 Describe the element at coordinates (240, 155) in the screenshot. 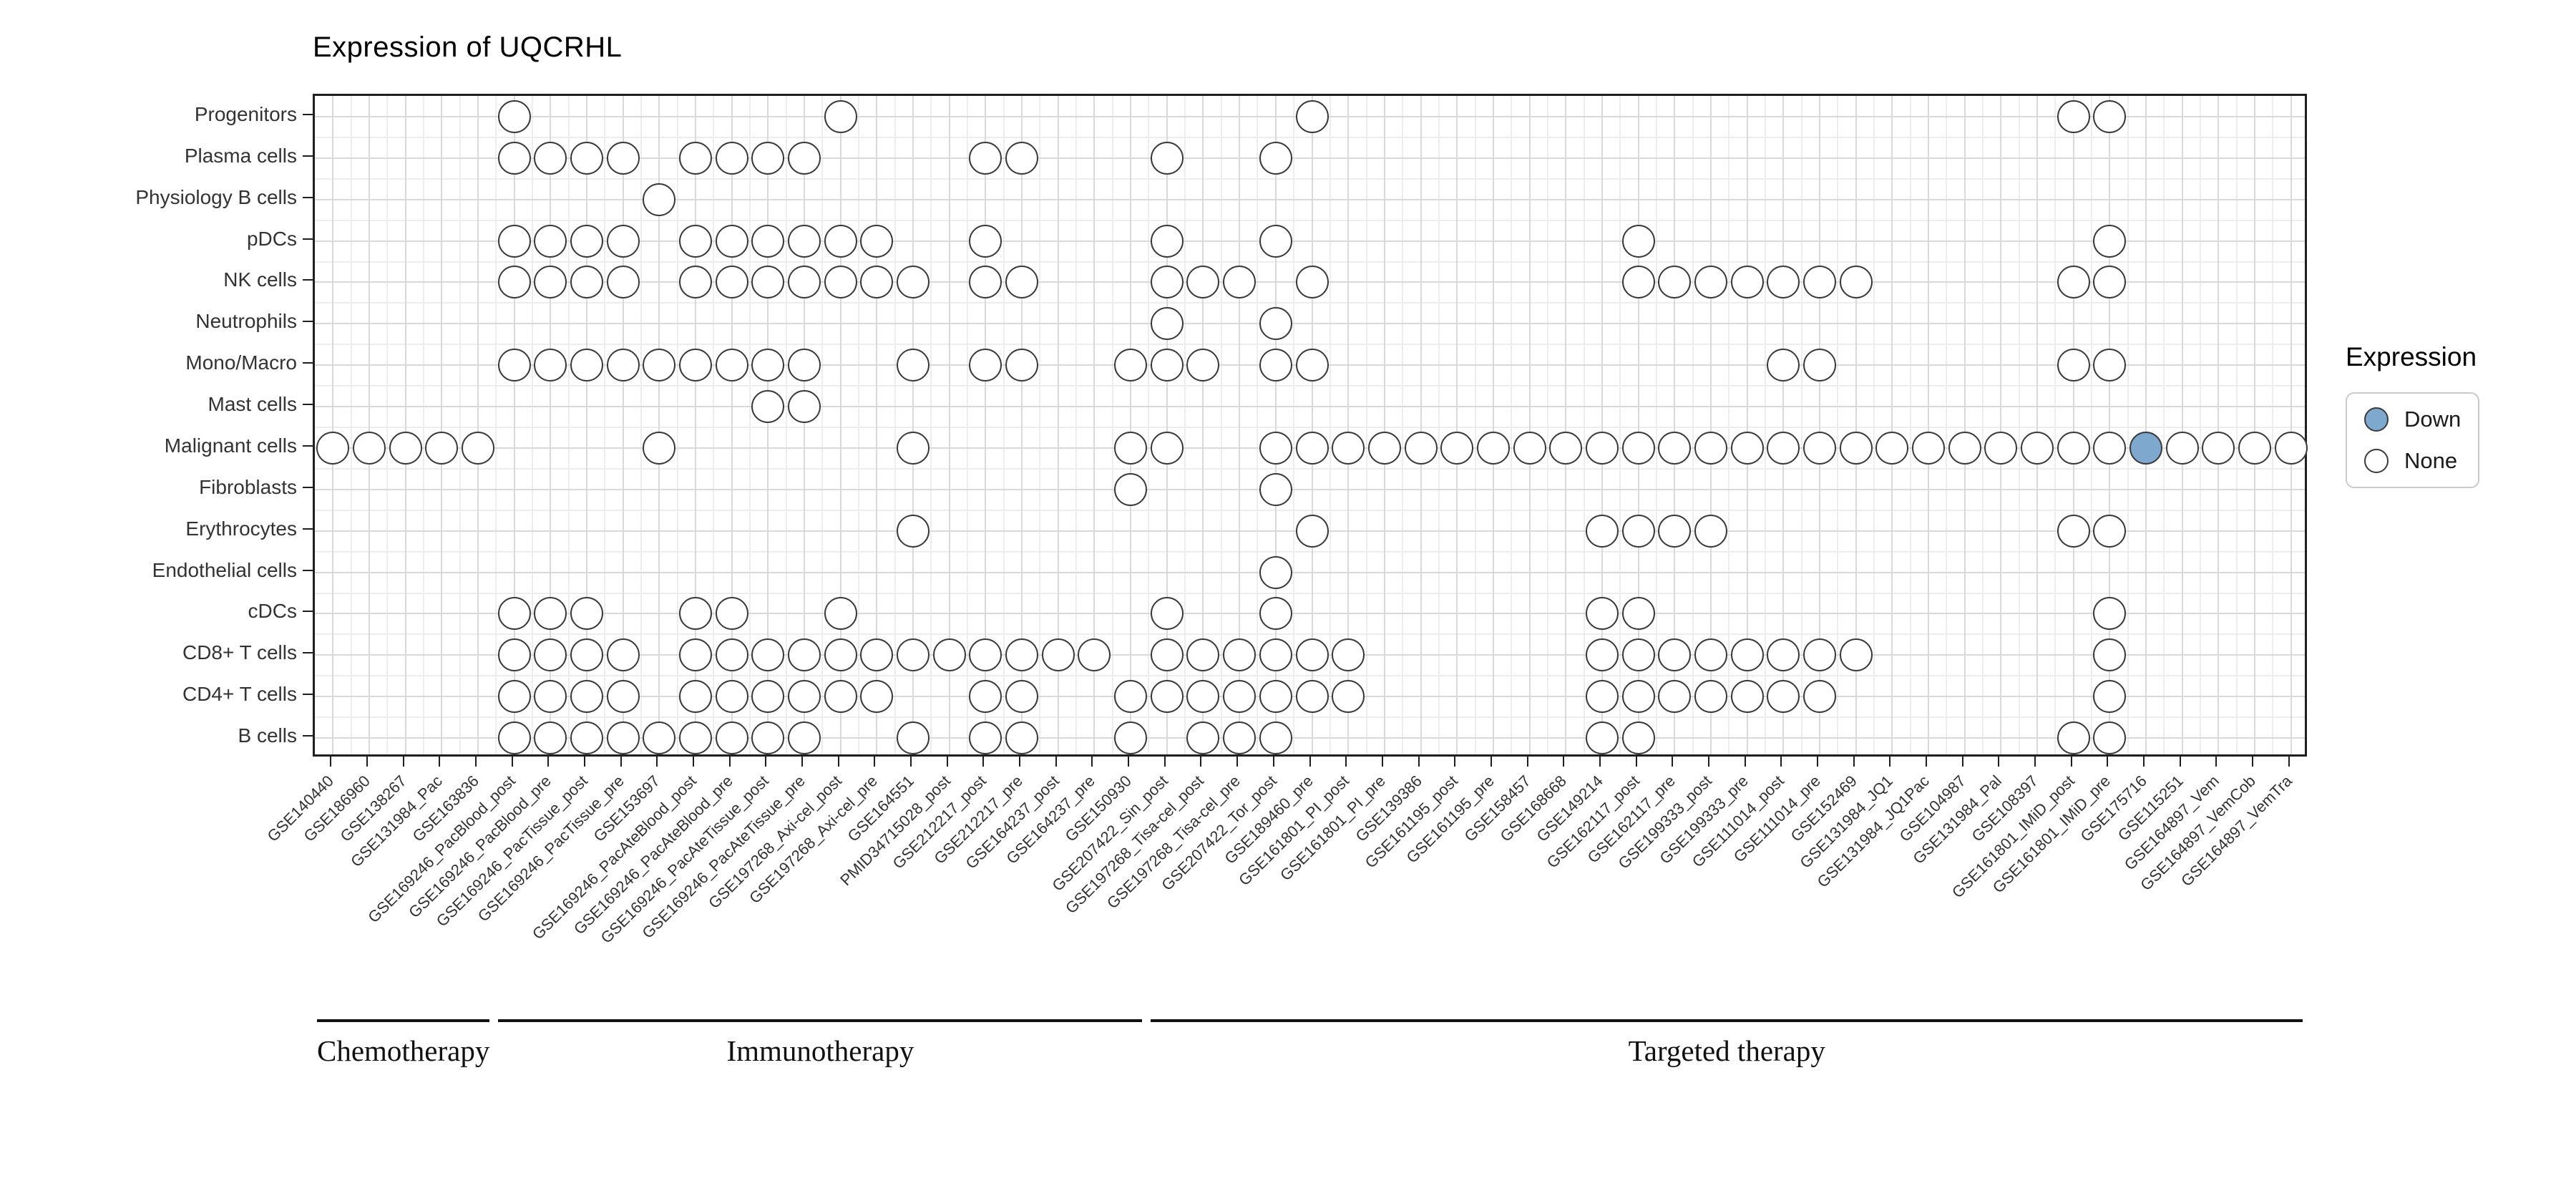

I see `y-axis-label: Plasma cells` at that location.